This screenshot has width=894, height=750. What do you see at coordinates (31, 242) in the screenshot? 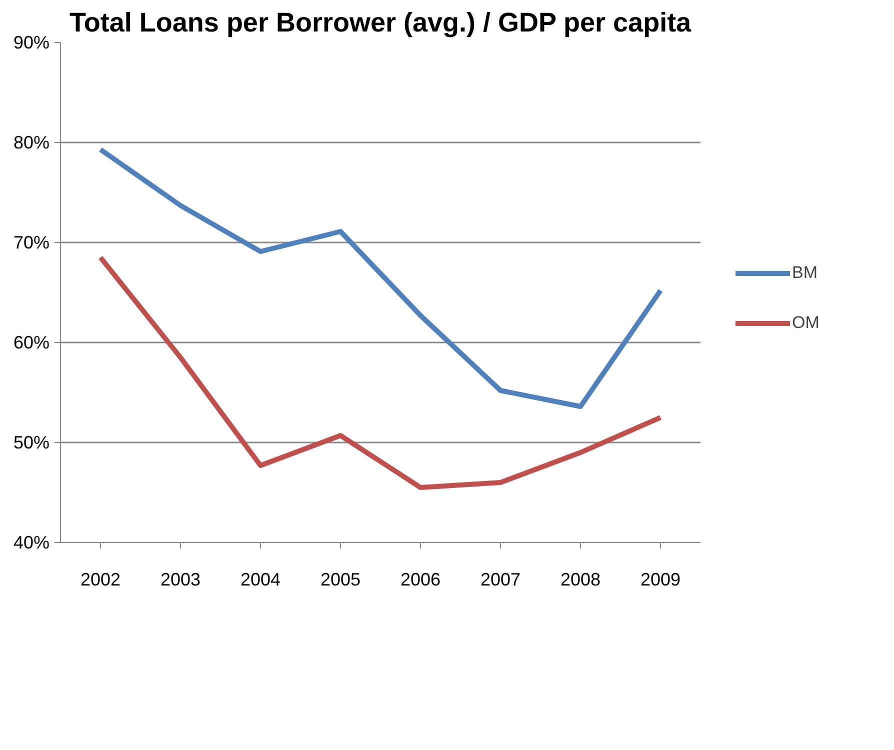
I see `y-tick-label: 70%` at bounding box center [31, 242].